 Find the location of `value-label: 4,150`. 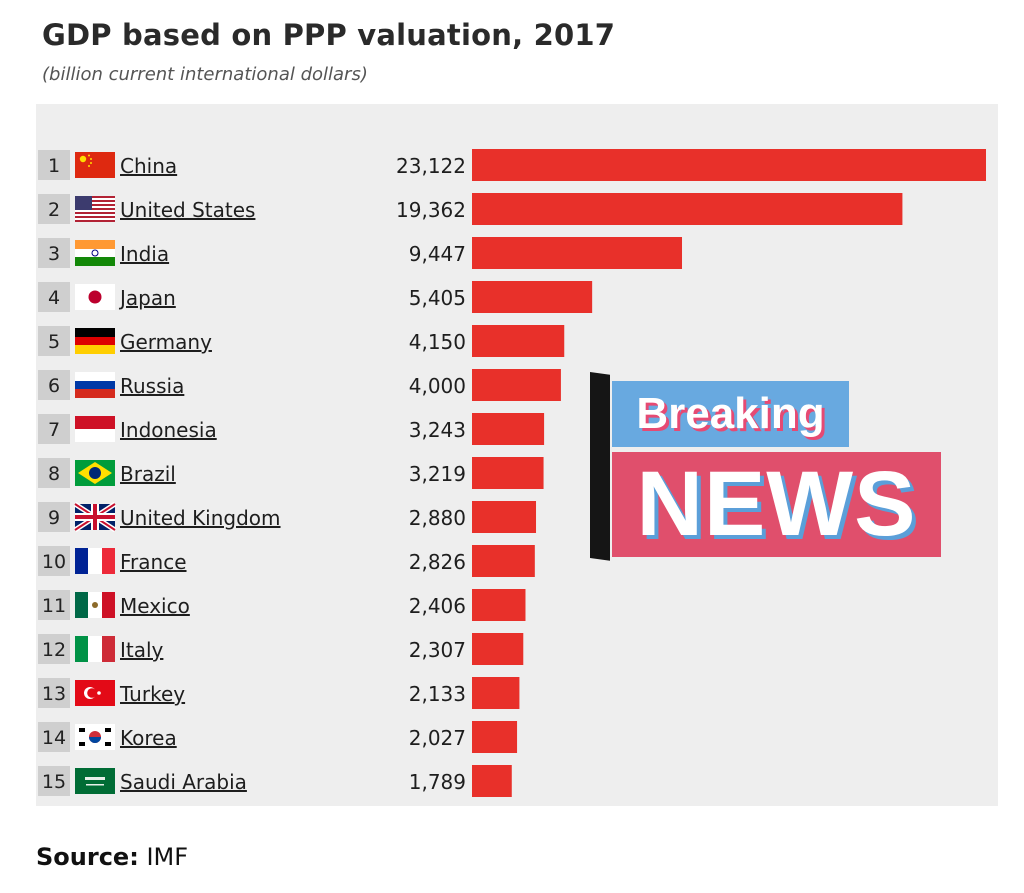

value-label: 4,150 is located at coordinates (437, 342).